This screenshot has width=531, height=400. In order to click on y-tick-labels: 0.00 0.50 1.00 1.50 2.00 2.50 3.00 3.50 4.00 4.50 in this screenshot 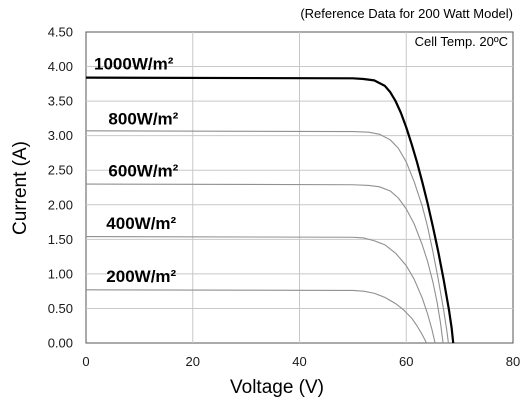, I will do `click(60, 188)`.